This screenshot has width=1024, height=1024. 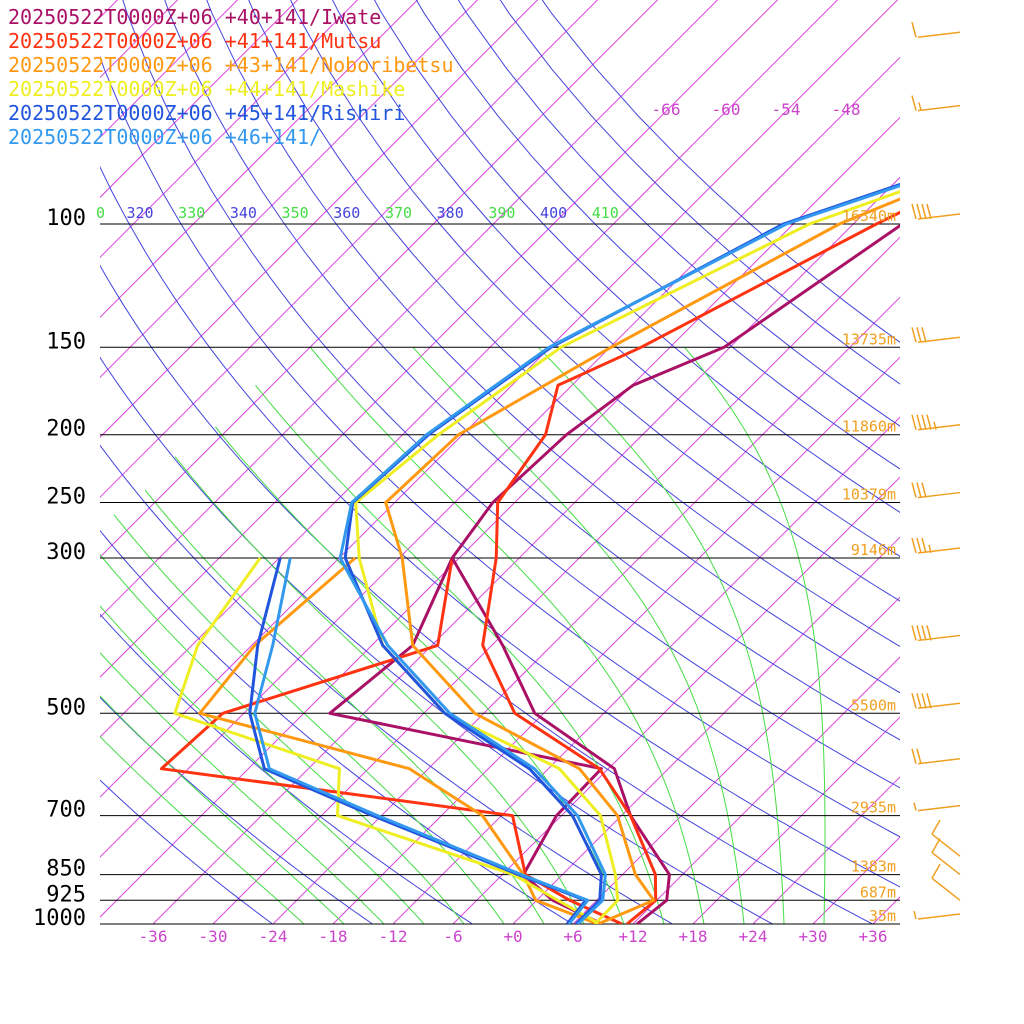 What do you see at coordinates (633, 936) in the screenshot?
I see `temperature-tick-label: +12` at bounding box center [633, 936].